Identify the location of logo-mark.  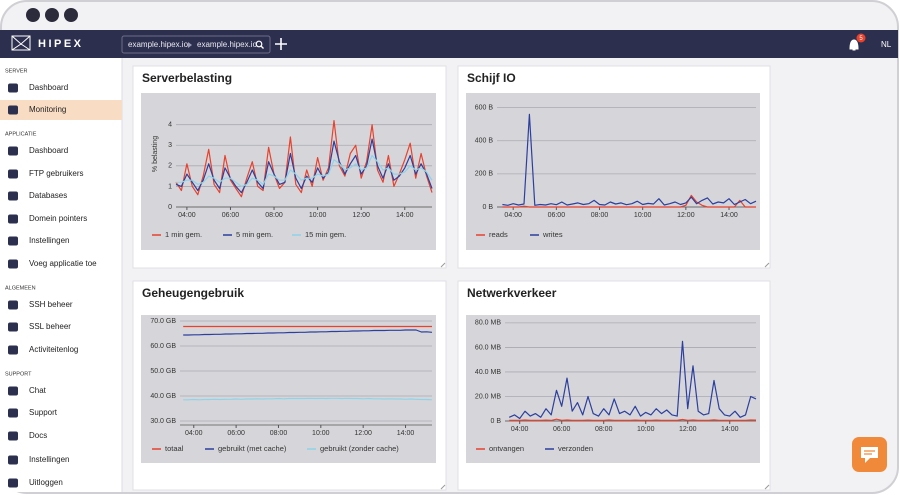
(21, 43).